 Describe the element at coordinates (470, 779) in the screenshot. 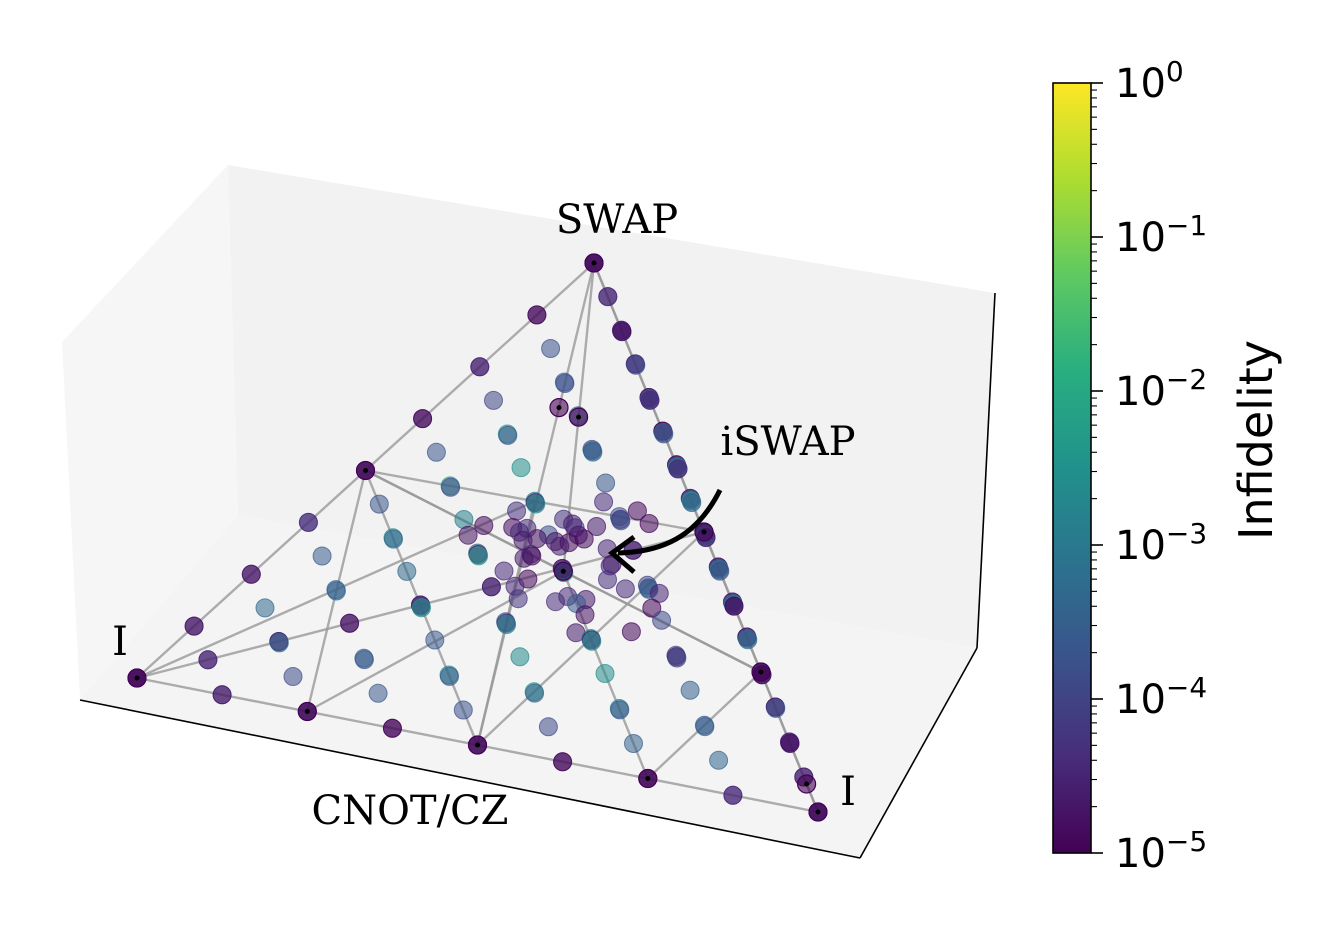

I see `axis-edge-front` at that location.